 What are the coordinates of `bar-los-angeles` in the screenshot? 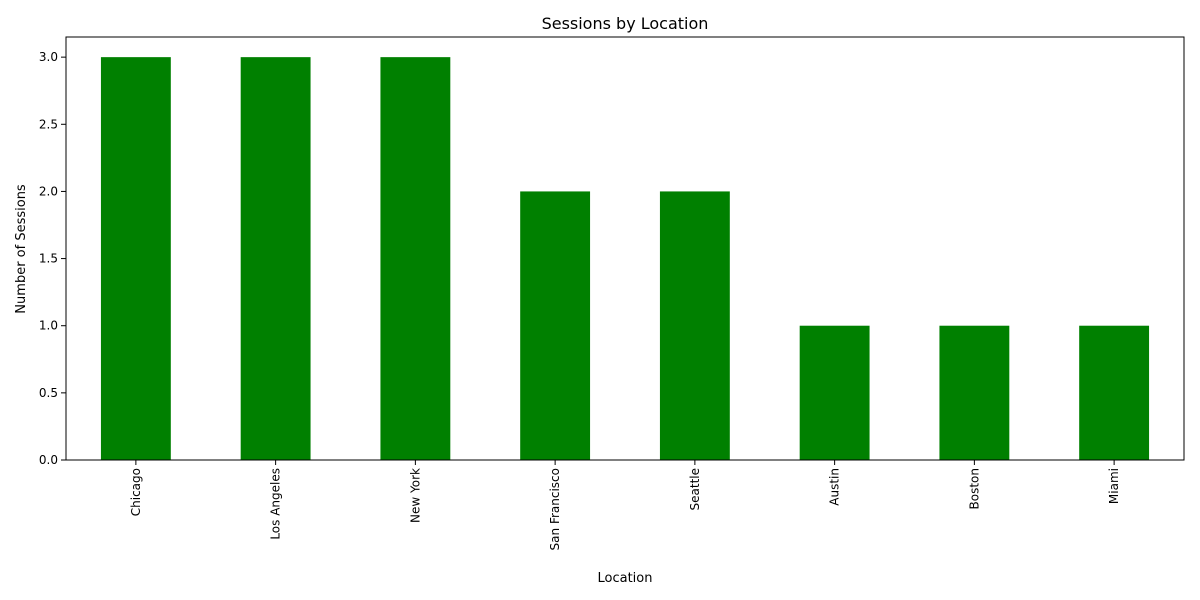 It's located at (275, 259).